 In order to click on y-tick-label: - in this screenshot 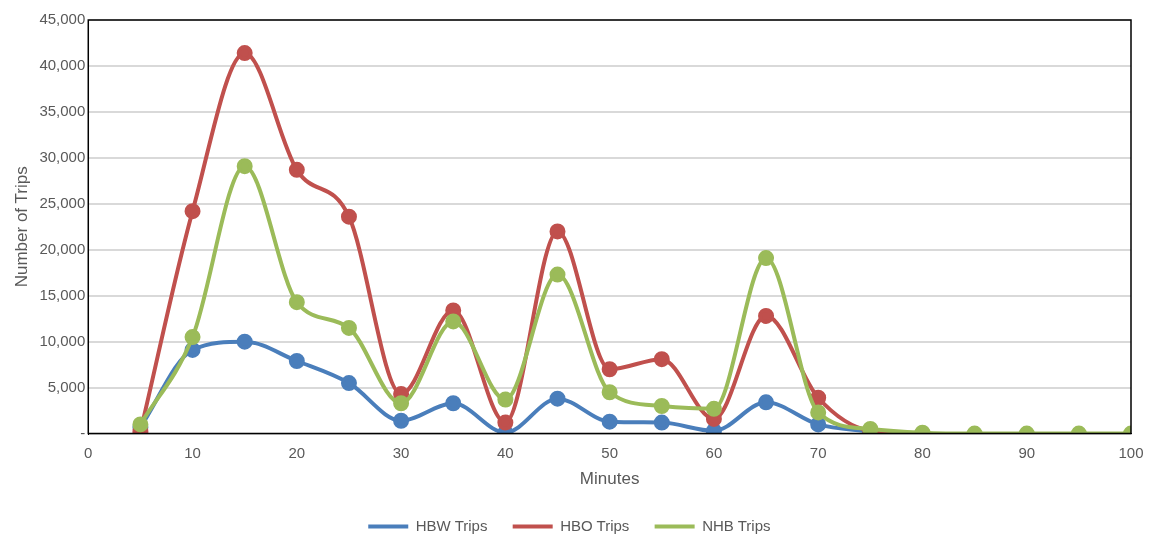, I will do `click(83, 432)`.